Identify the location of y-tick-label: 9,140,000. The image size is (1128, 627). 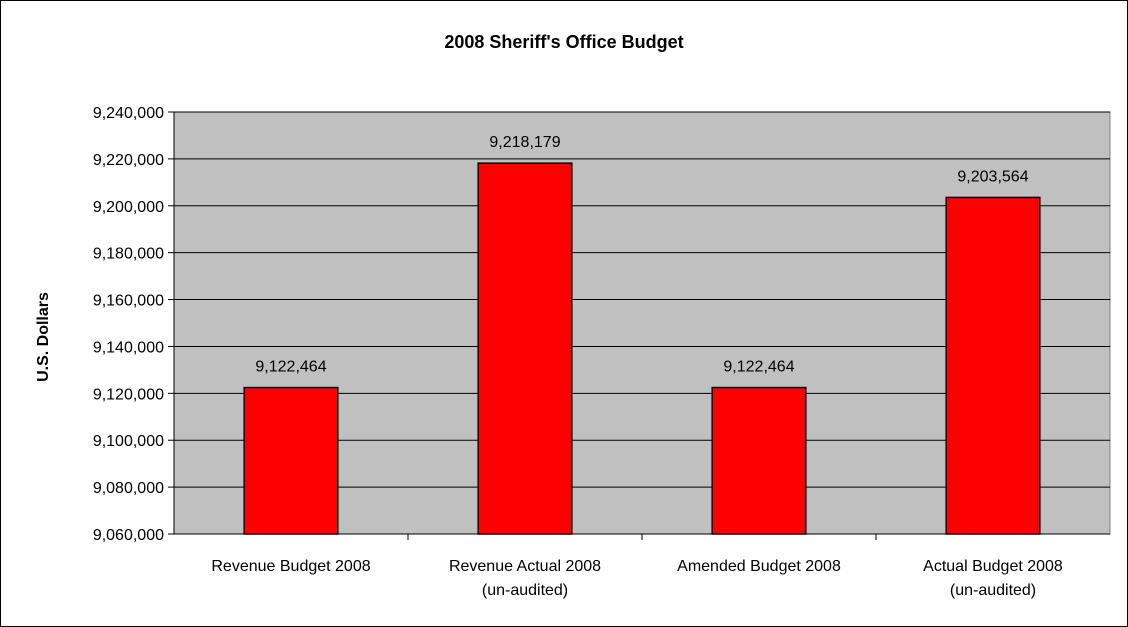
(128, 347).